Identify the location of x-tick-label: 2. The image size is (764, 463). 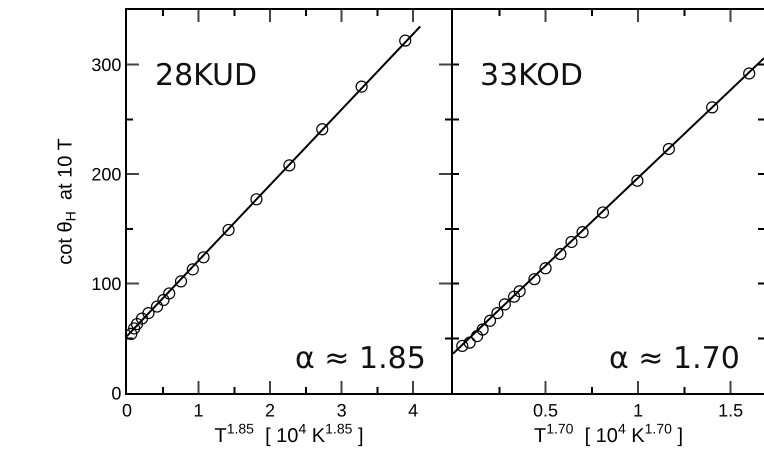
(270, 410).